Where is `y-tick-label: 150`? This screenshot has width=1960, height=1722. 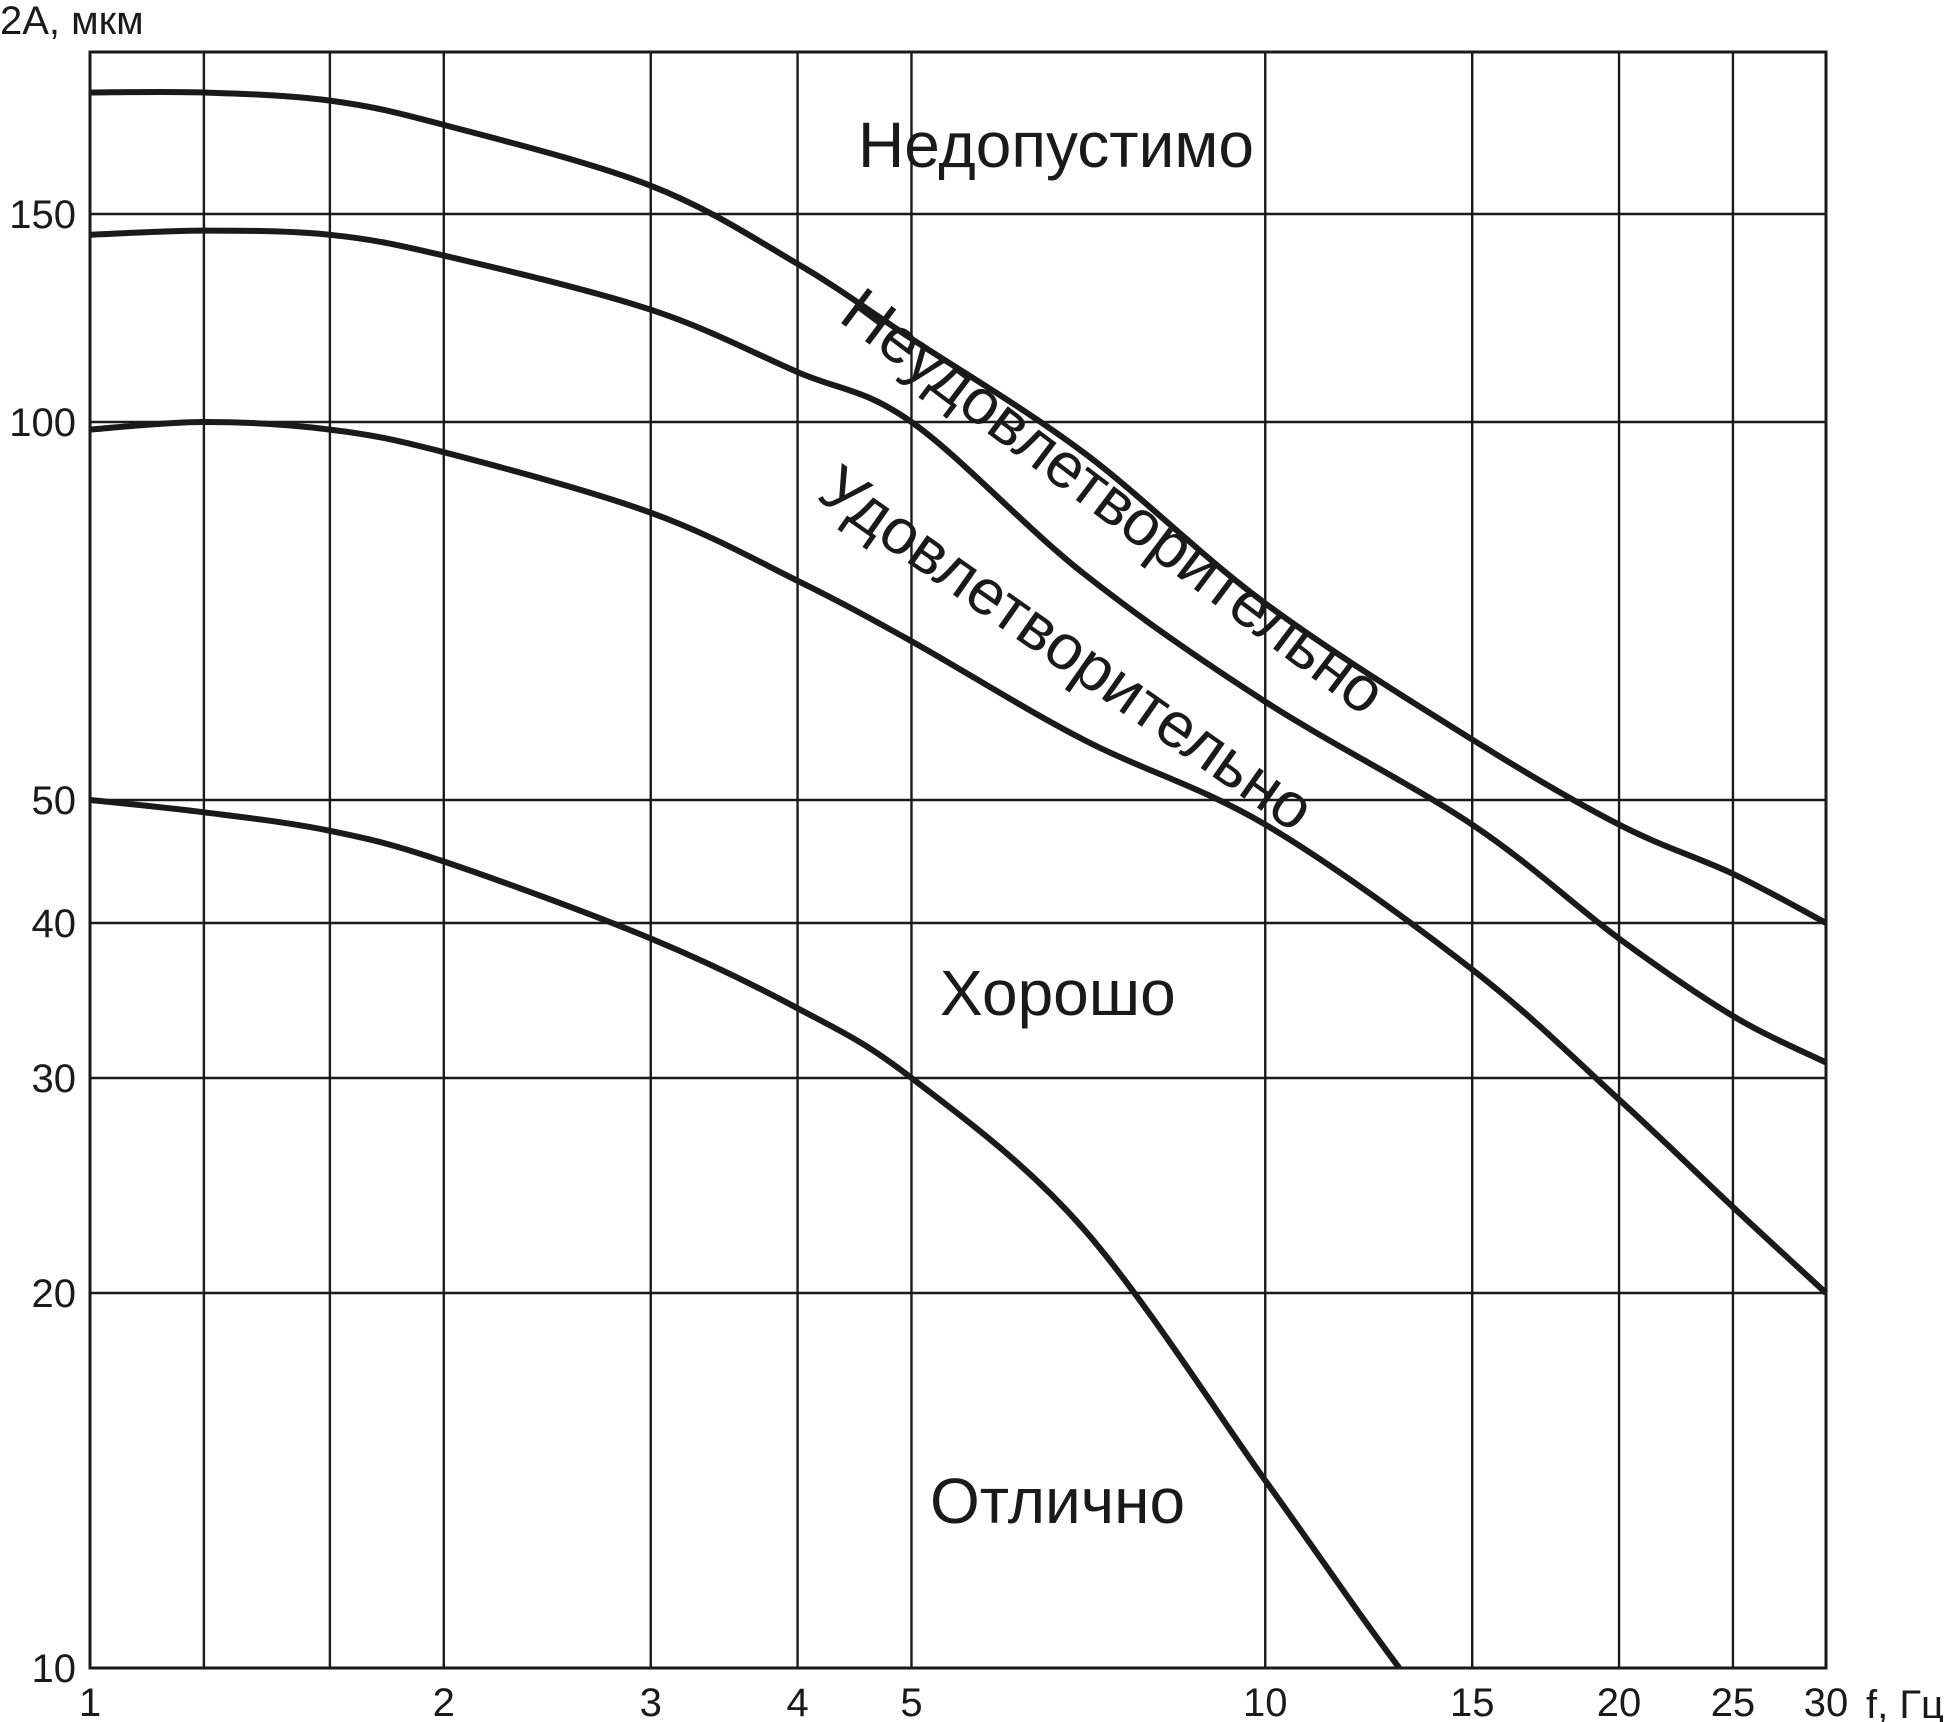 y-tick-label: 150 is located at coordinates (42, 215).